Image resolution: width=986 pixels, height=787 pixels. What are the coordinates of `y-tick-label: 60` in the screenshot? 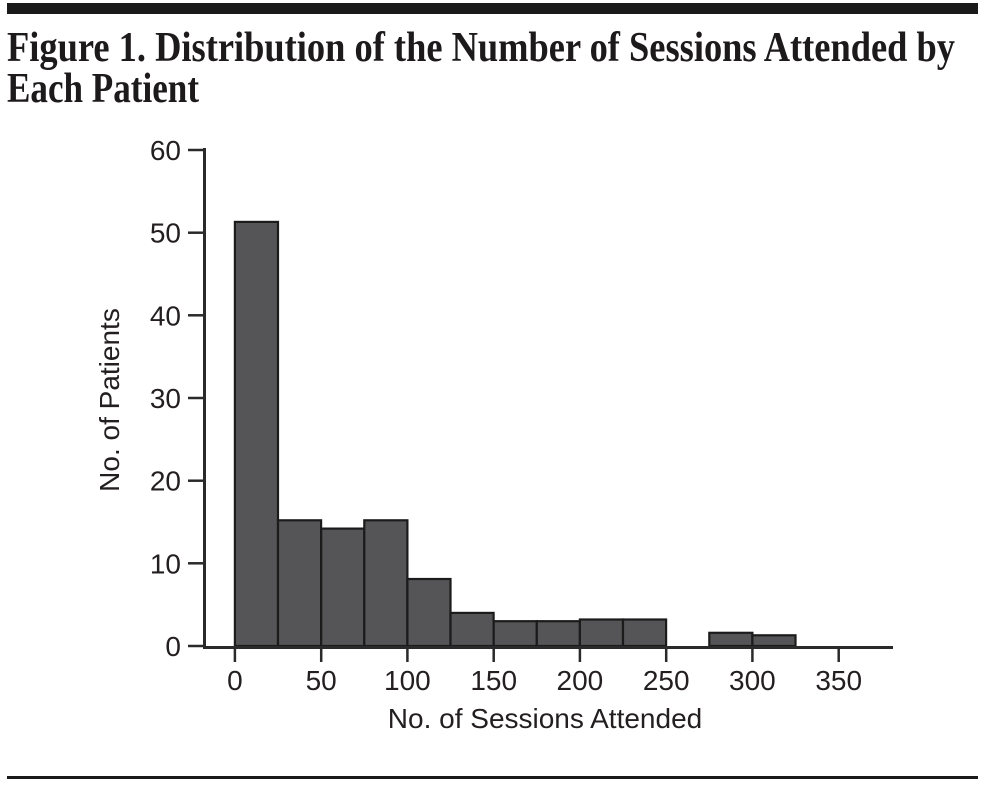 It's located at (165, 150).